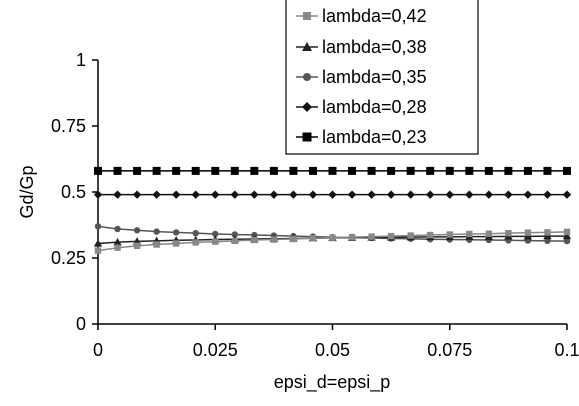  Describe the element at coordinates (81, 60) in the screenshot. I see `y-tick-label: 1` at that location.